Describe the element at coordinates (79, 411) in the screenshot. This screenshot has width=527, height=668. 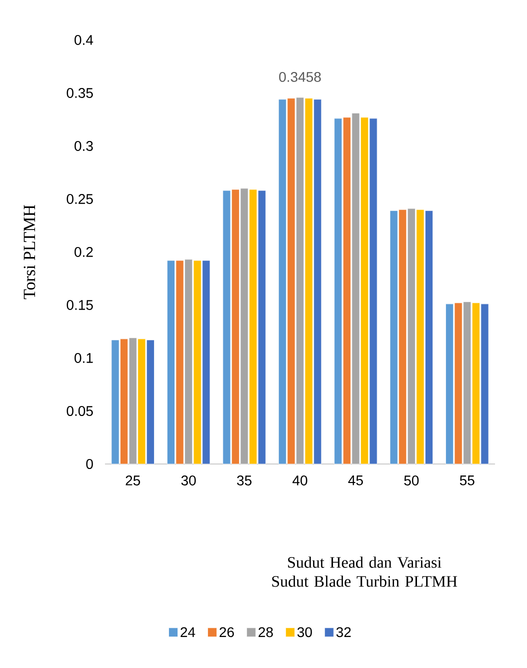
I see `y-tick-label: 0.05` at that location.